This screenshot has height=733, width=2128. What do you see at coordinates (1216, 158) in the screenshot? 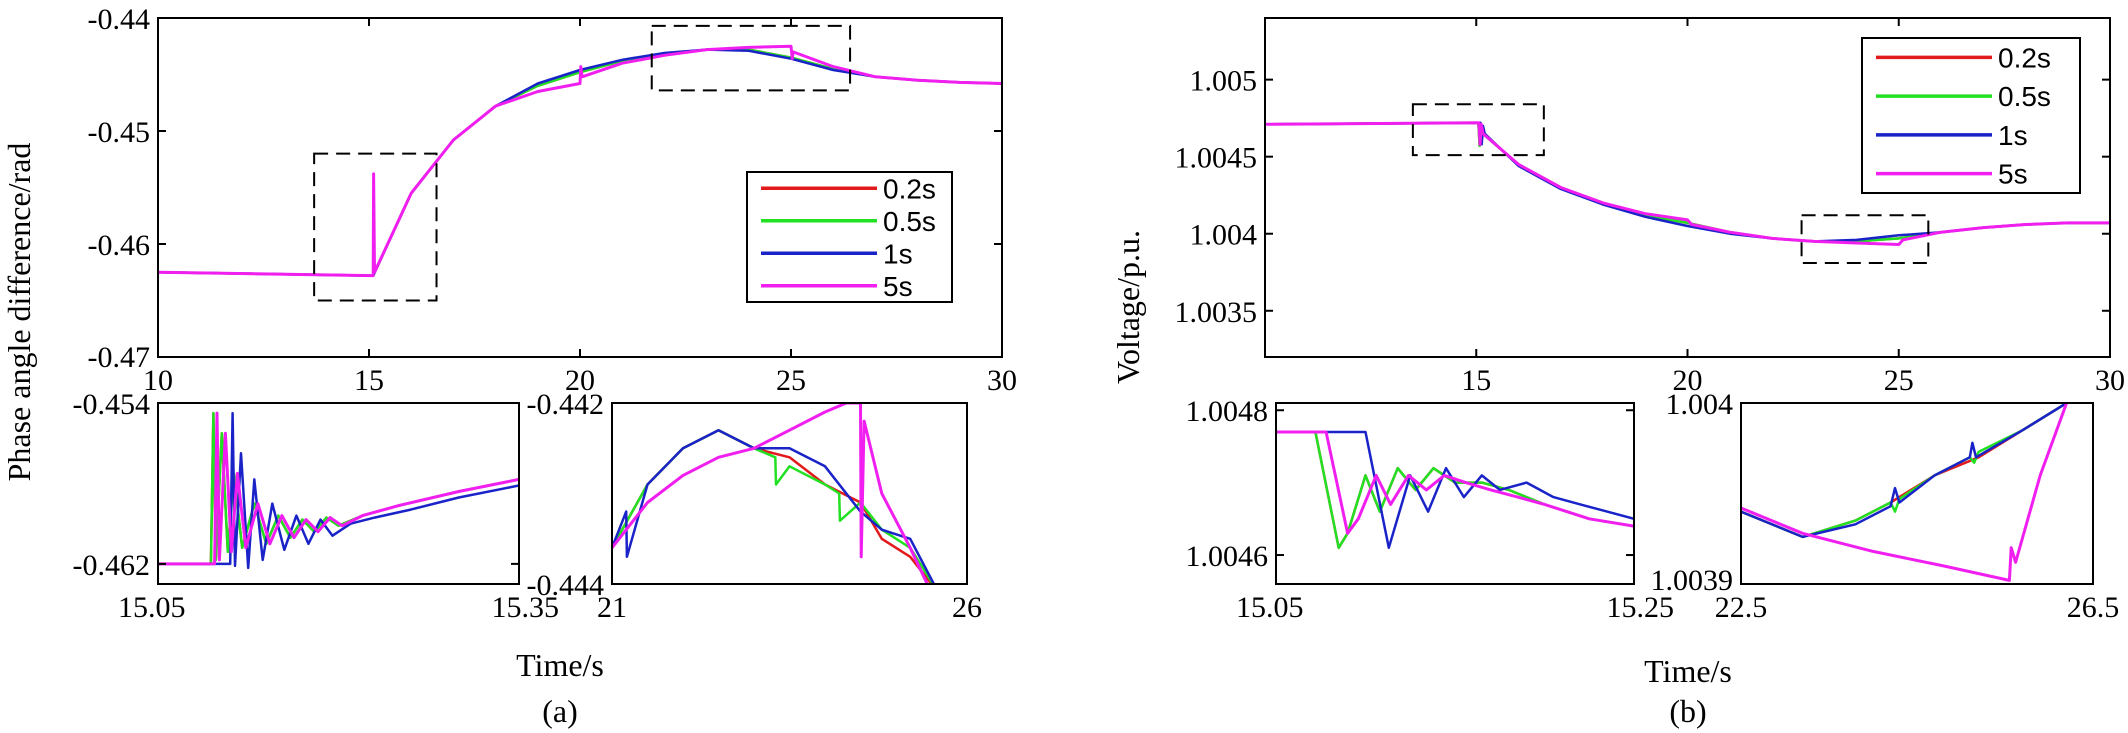
I see `y-tick-label: 1.0045` at bounding box center [1216, 158].